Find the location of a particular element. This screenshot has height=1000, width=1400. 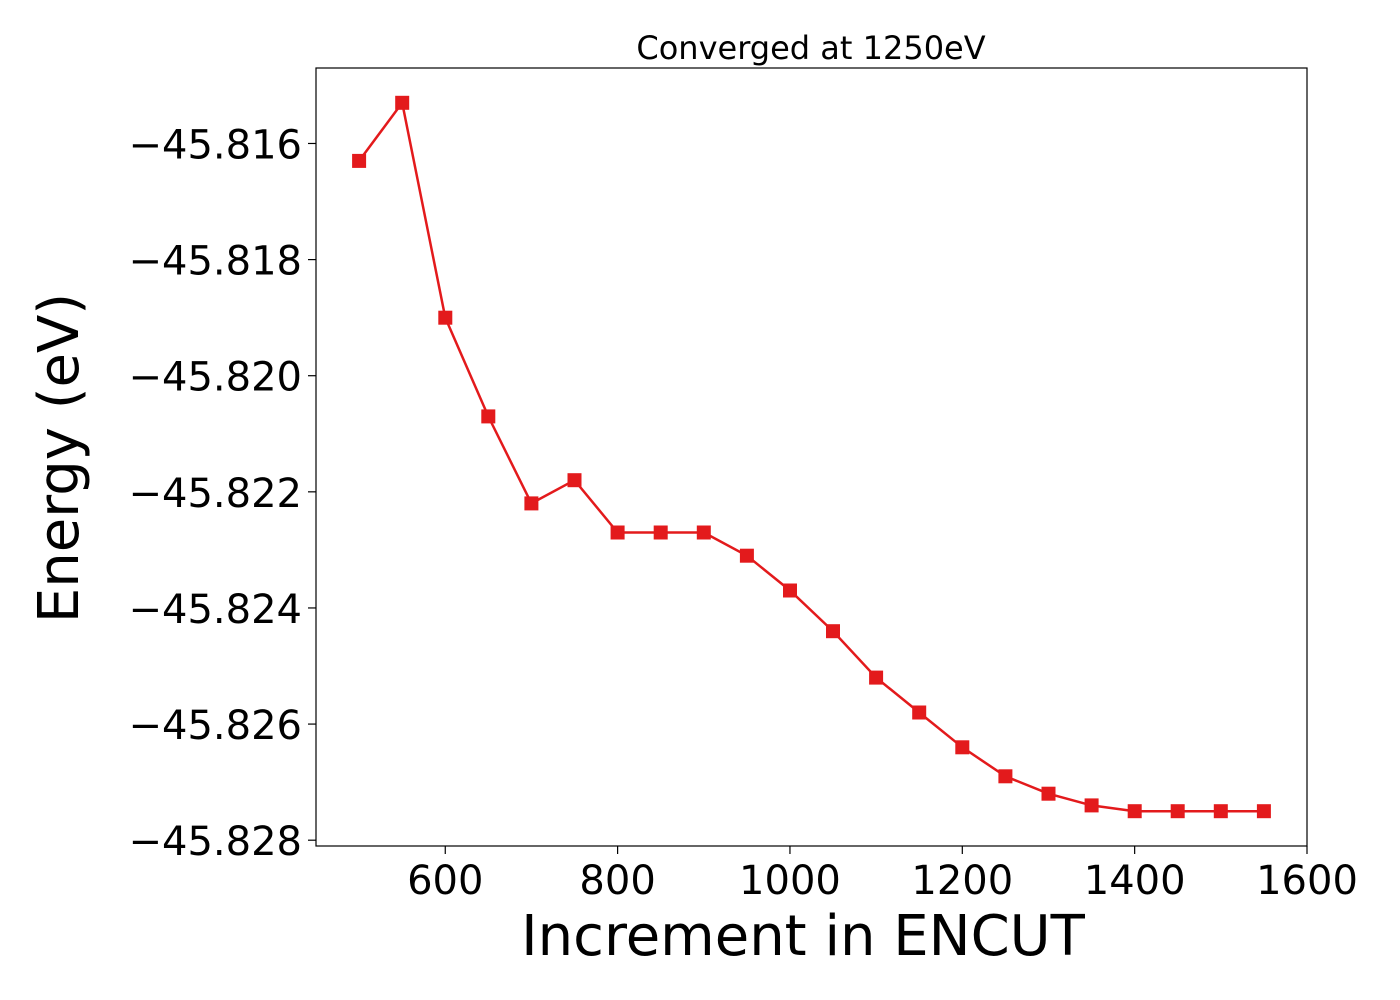

y-tick-label: −45.818 is located at coordinates (215, 262).